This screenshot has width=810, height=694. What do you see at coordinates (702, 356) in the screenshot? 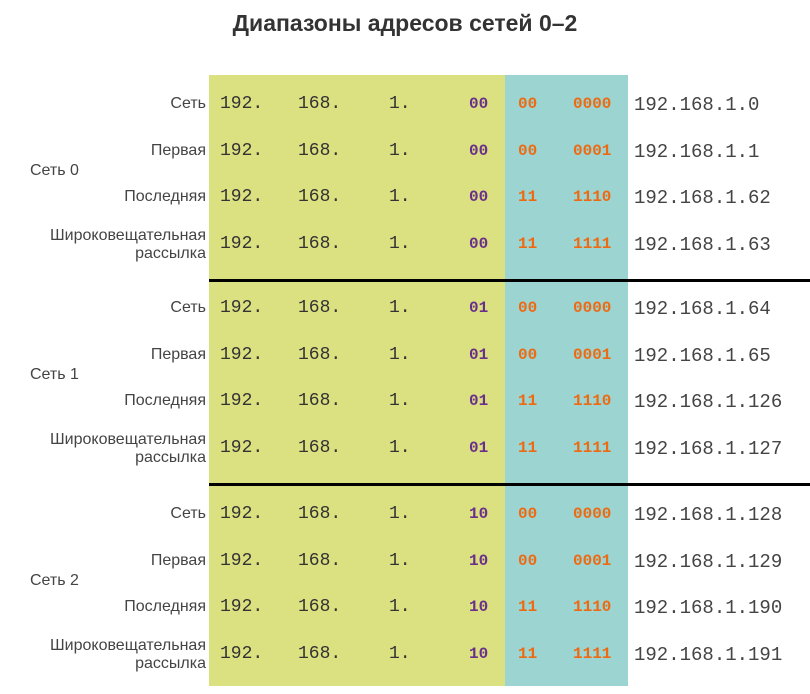
I see `decimal-address: 192.168.1.65` at bounding box center [702, 356].